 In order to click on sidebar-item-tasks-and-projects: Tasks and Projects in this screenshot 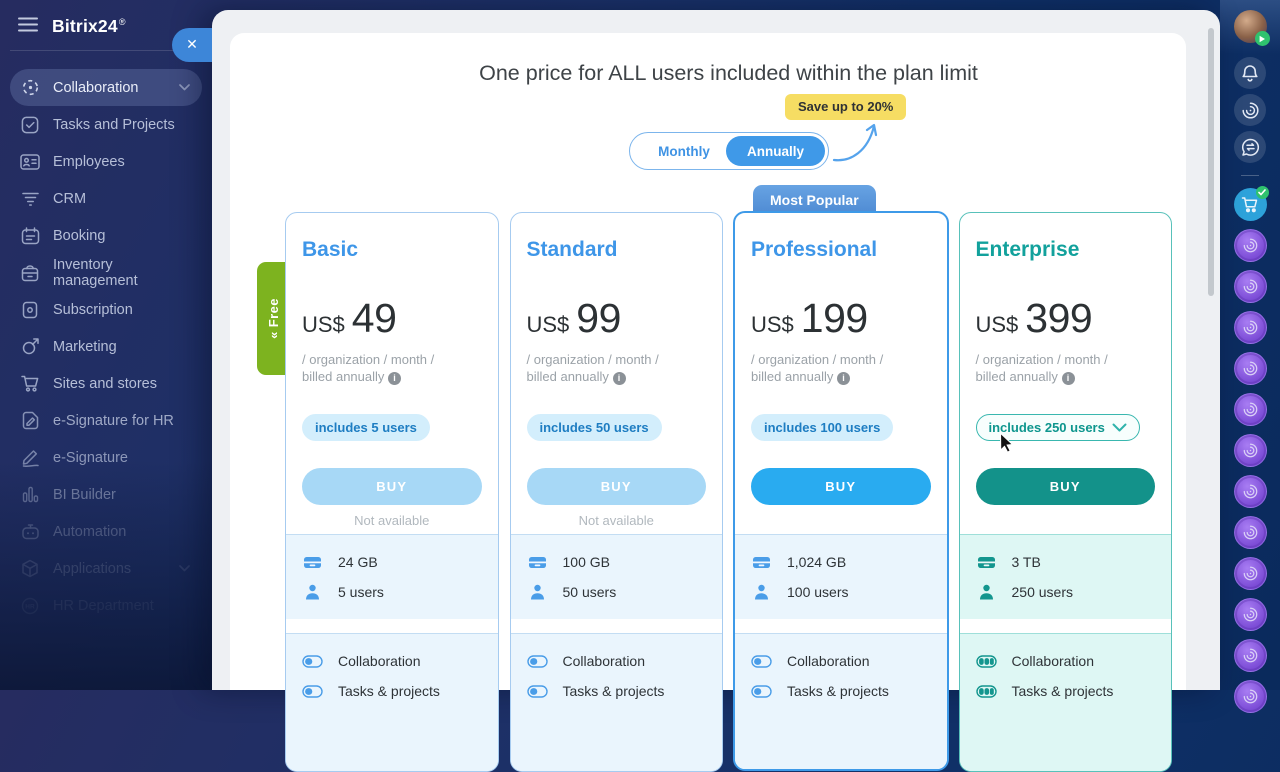, I will do `click(106, 124)`.